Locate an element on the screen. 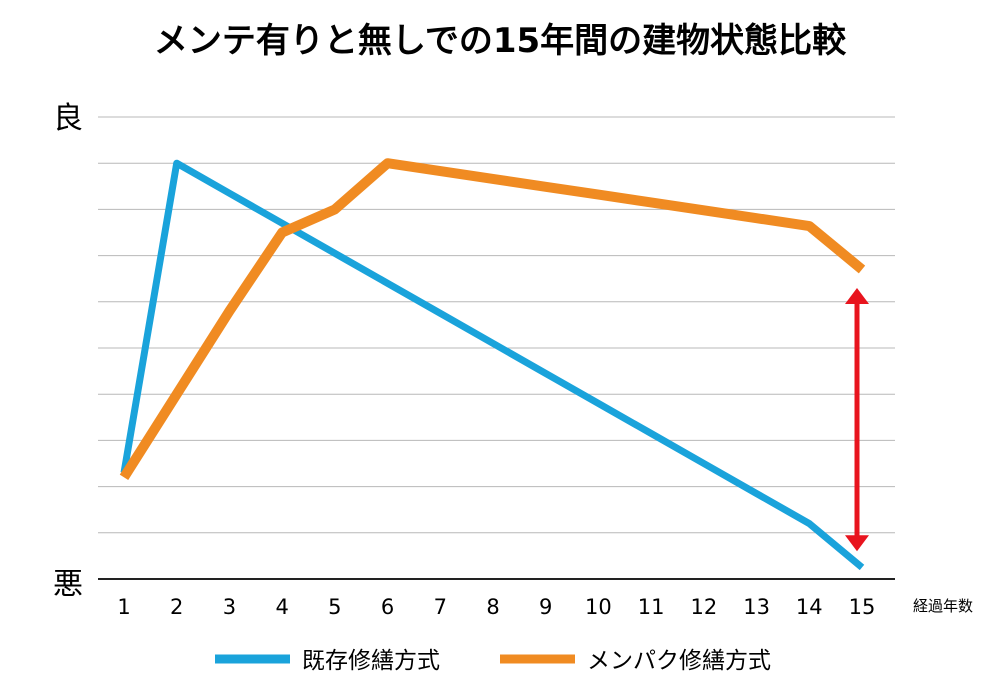  x-tick-label: 13 is located at coordinates (756, 607).